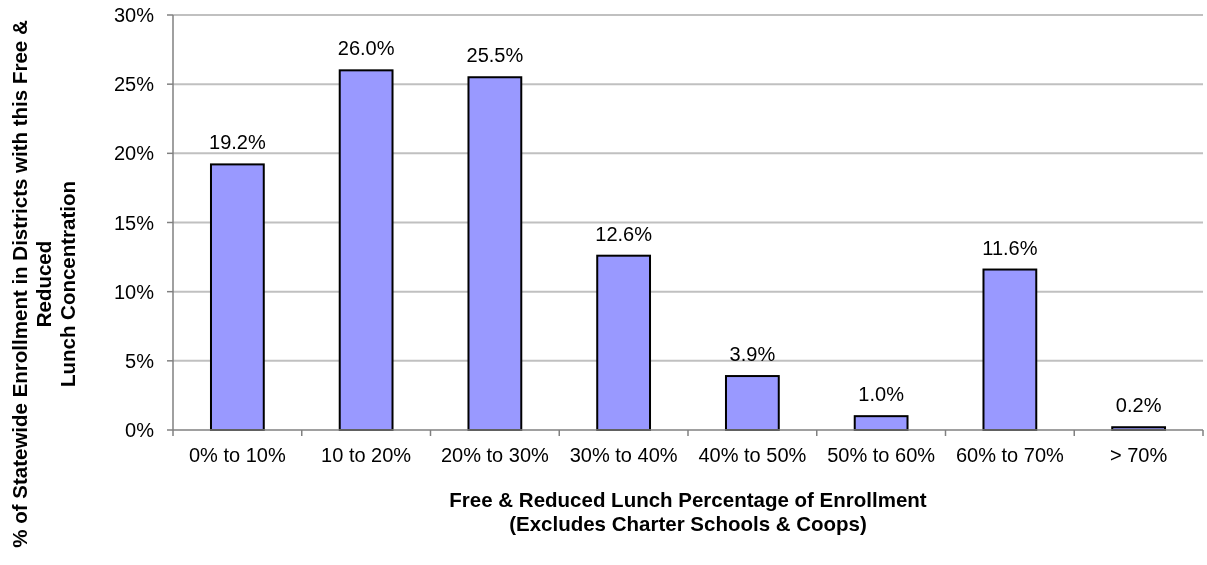 The image size is (1207, 565). Describe the element at coordinates (624, 233) in the screenshot. I see `data-label: 12.6%` at that location.